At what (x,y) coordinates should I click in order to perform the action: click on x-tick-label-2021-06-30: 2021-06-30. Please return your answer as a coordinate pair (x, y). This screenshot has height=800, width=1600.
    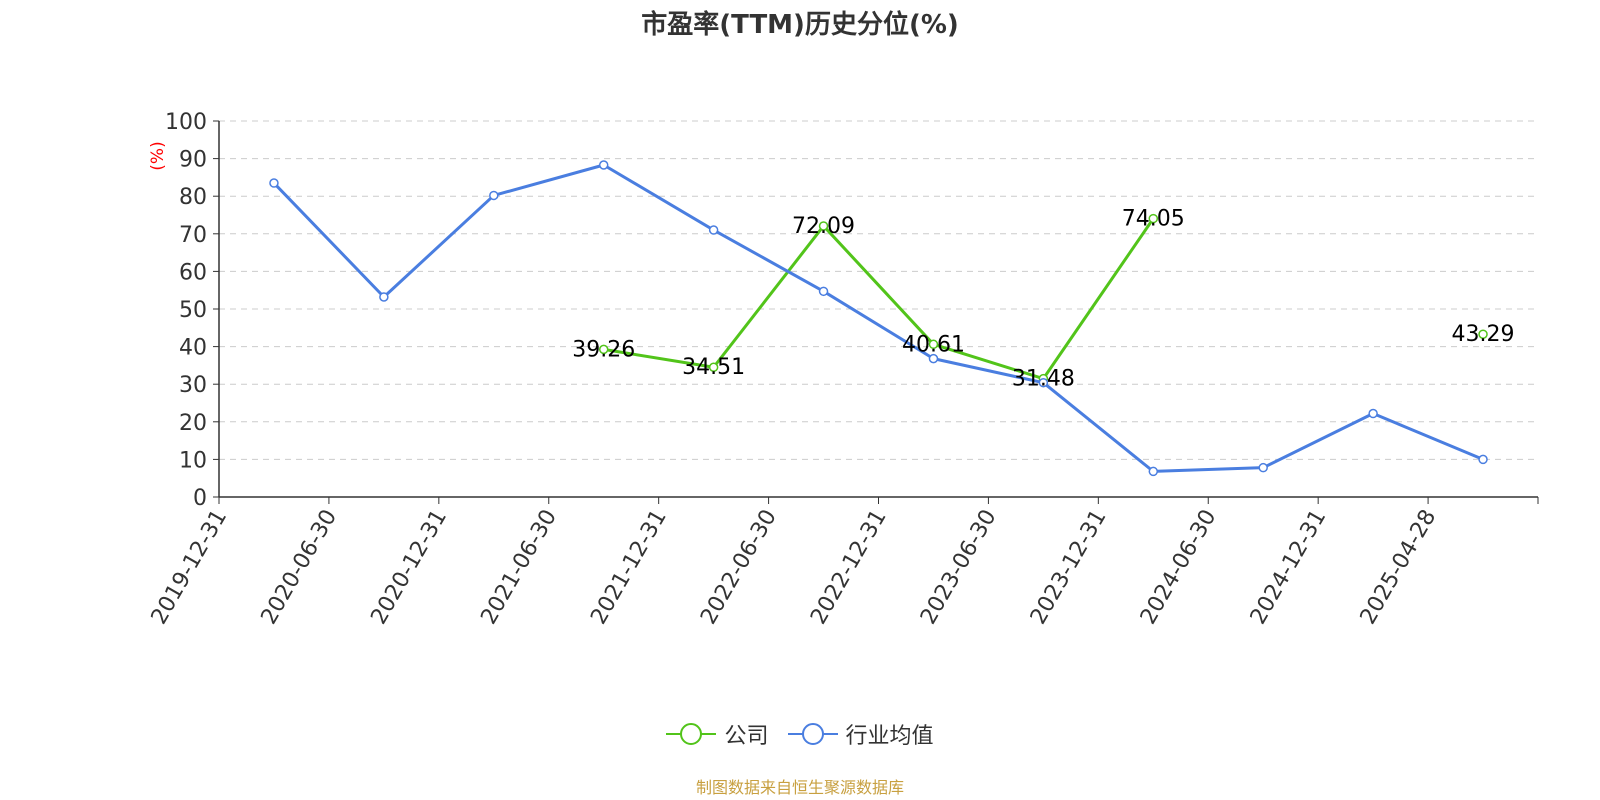
    Looking at the image, I should click on (519, 567).